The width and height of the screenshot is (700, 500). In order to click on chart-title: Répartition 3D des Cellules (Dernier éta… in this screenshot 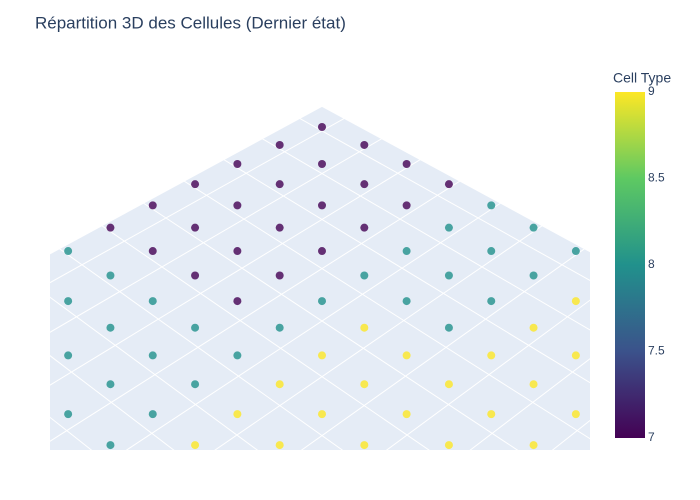, I will do `click(190, 22)`.